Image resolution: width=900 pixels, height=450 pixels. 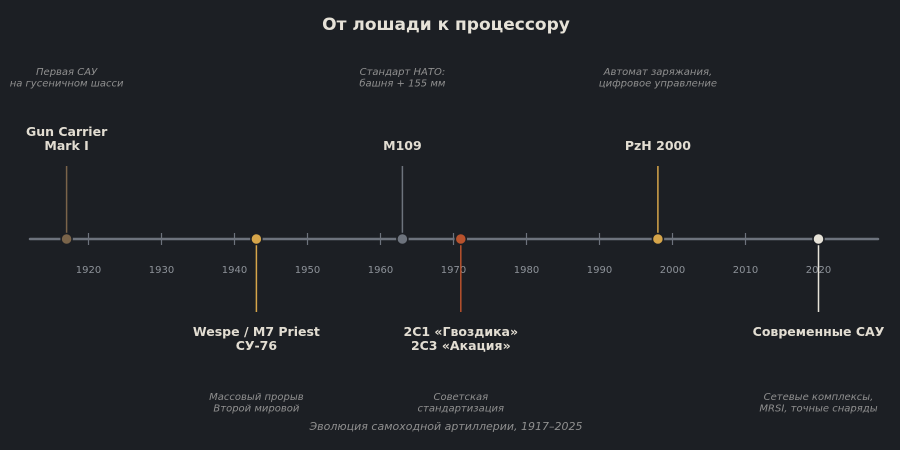 What do you see at coordinates (446, 25) in the screenshot?
I see `diagram-title: От лошади к процессору` at bounding box center [446, 25].